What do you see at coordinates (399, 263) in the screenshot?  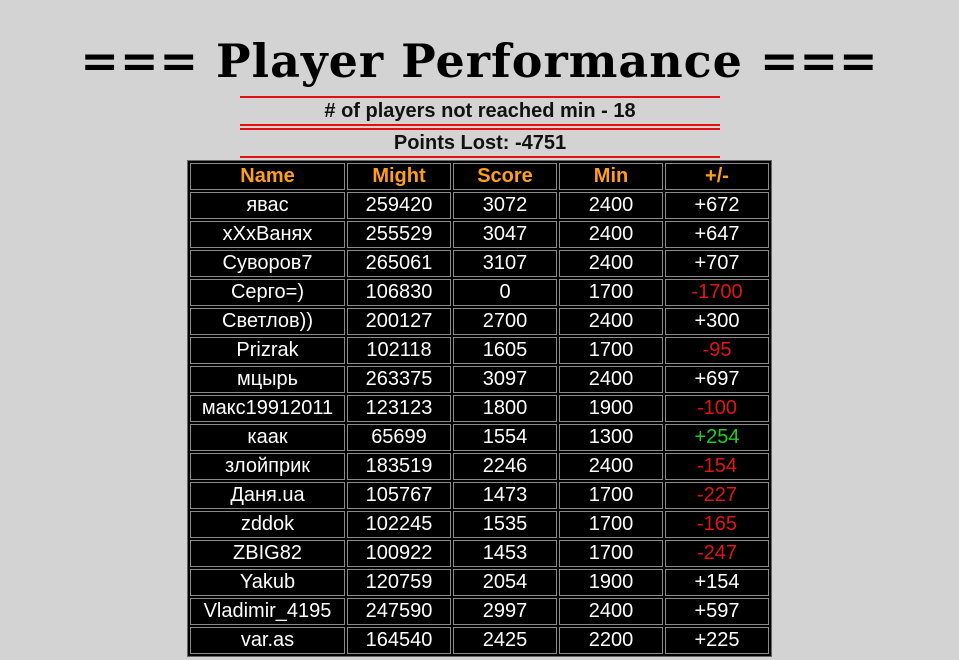 I see `cell-might: 265061` at bounding box center [399, 263].